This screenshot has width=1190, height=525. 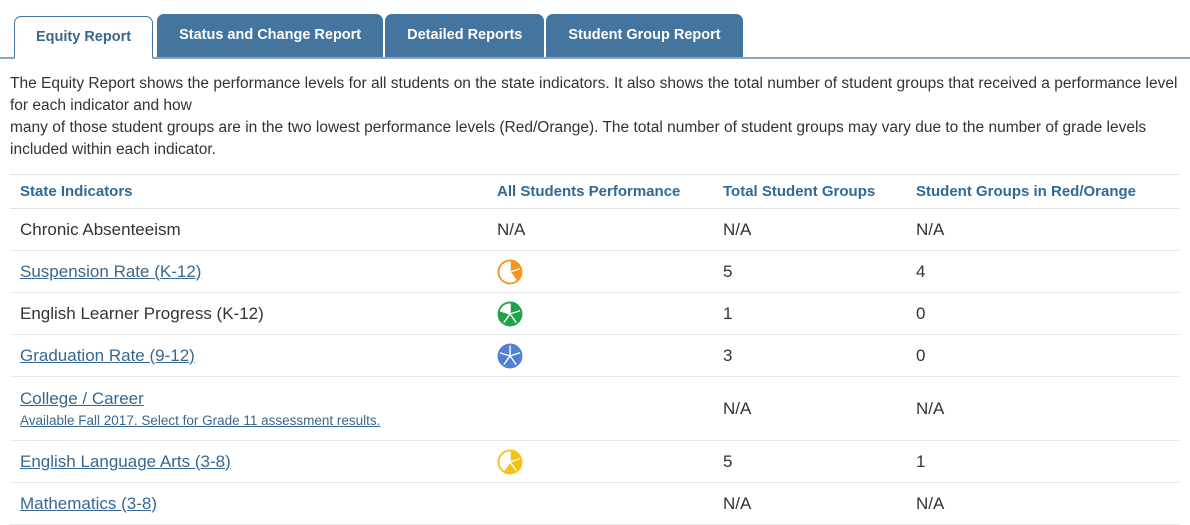 What do you see at coordinates (589, 191) in the screenshot?
I see `column-header-all-students-performance: All Students Performance` at bounding box center [589, 191].